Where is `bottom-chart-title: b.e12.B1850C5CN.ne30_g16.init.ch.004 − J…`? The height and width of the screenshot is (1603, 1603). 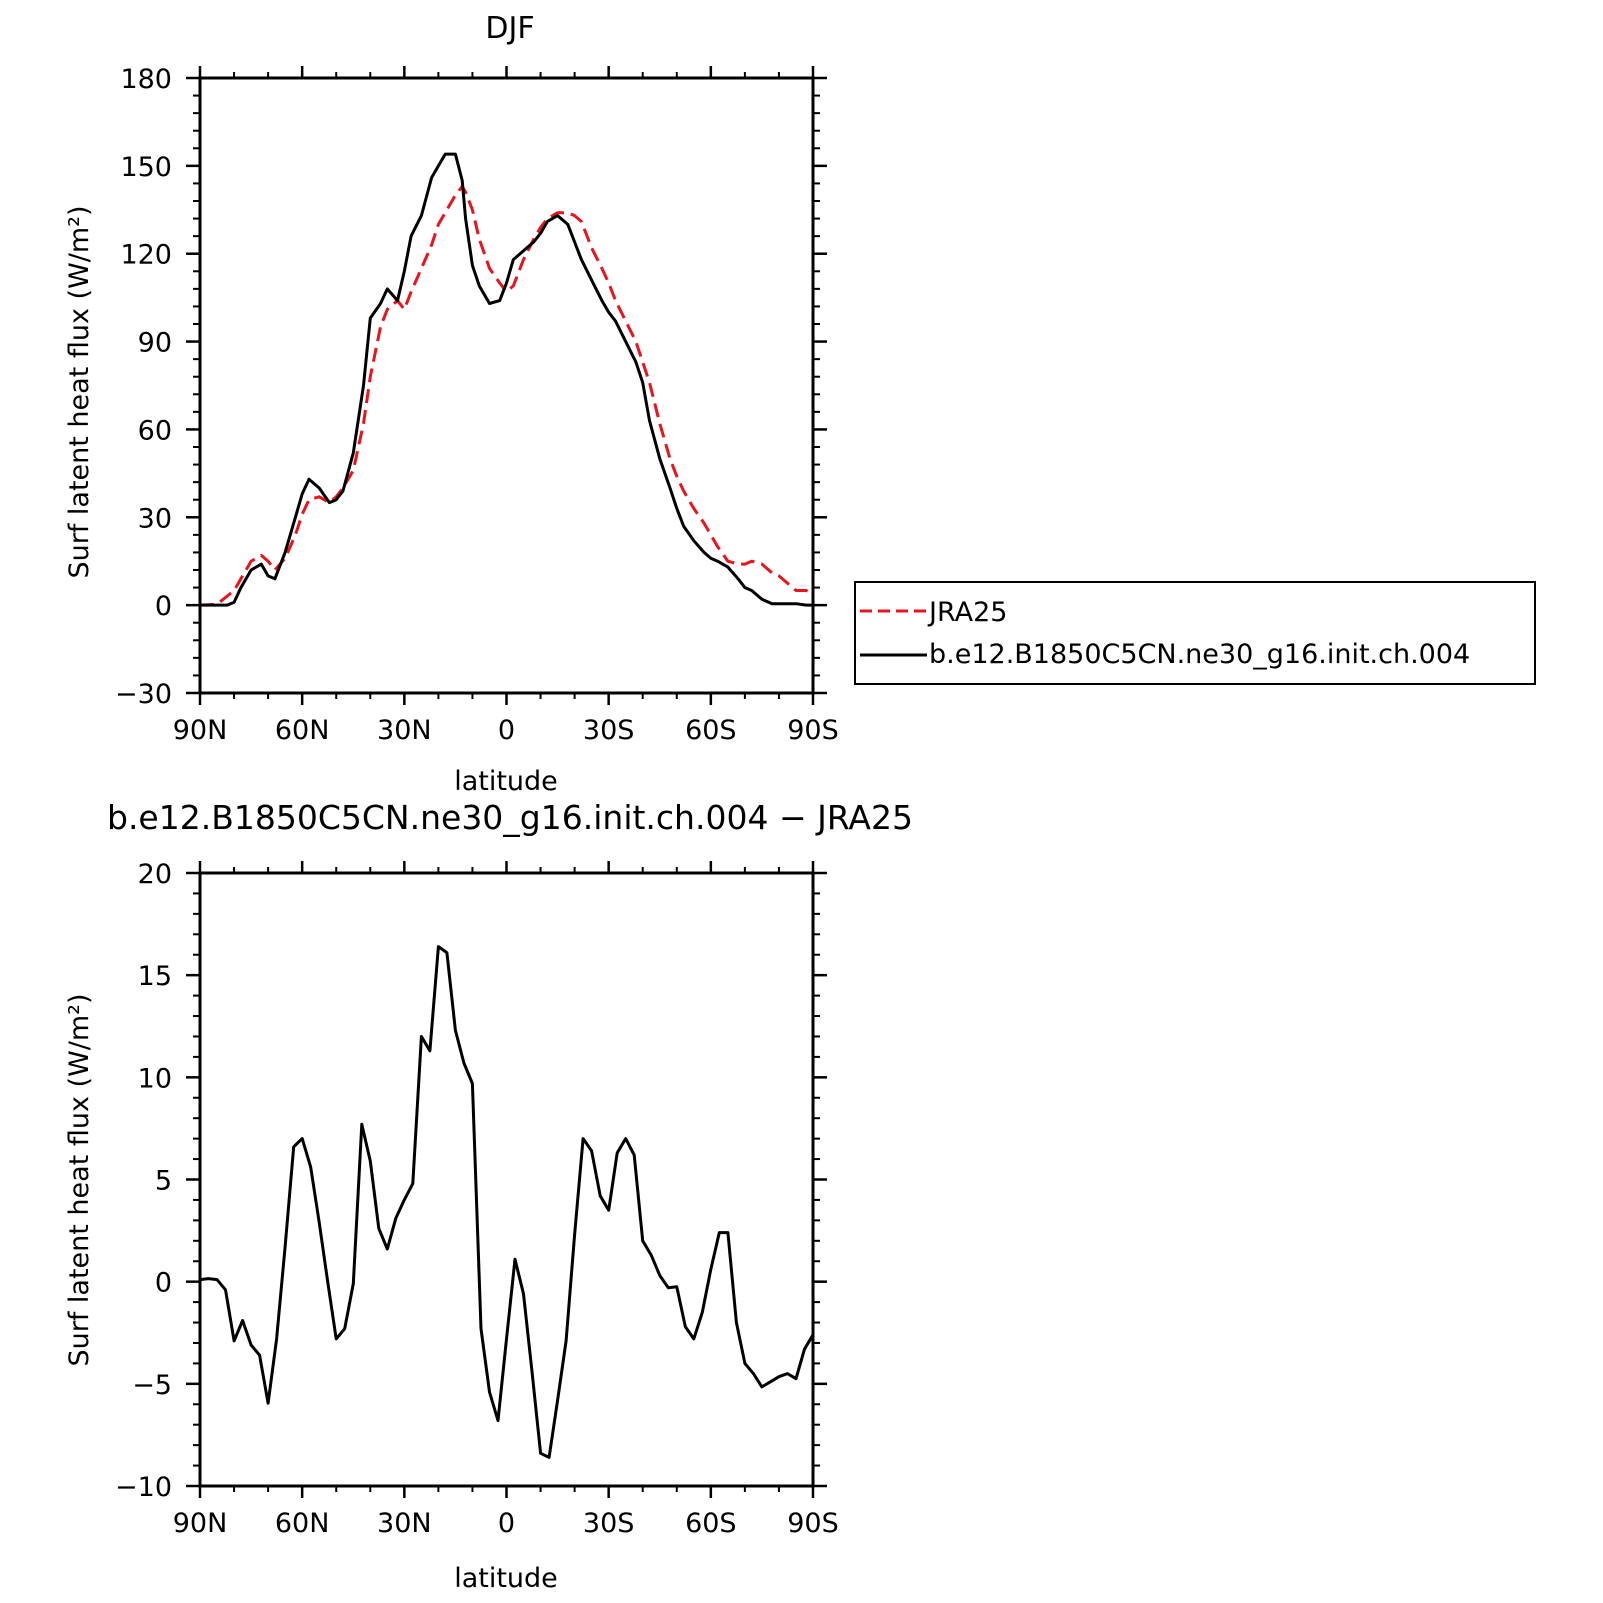 bottom-chart-title: b.e12.B1850C5CN.ne30_g16.init.ch.004 − J… is located at coordinates (510, 817).